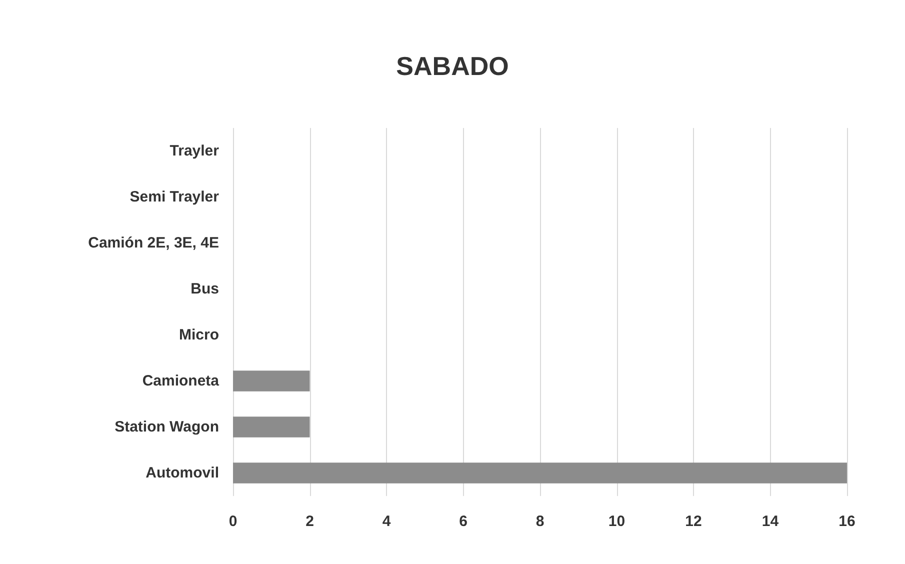 The image size is (905, 564). Describe the element at coordinates (181, 381) in the screenshot. I see `y-tick-label: Camioneta` at that location.